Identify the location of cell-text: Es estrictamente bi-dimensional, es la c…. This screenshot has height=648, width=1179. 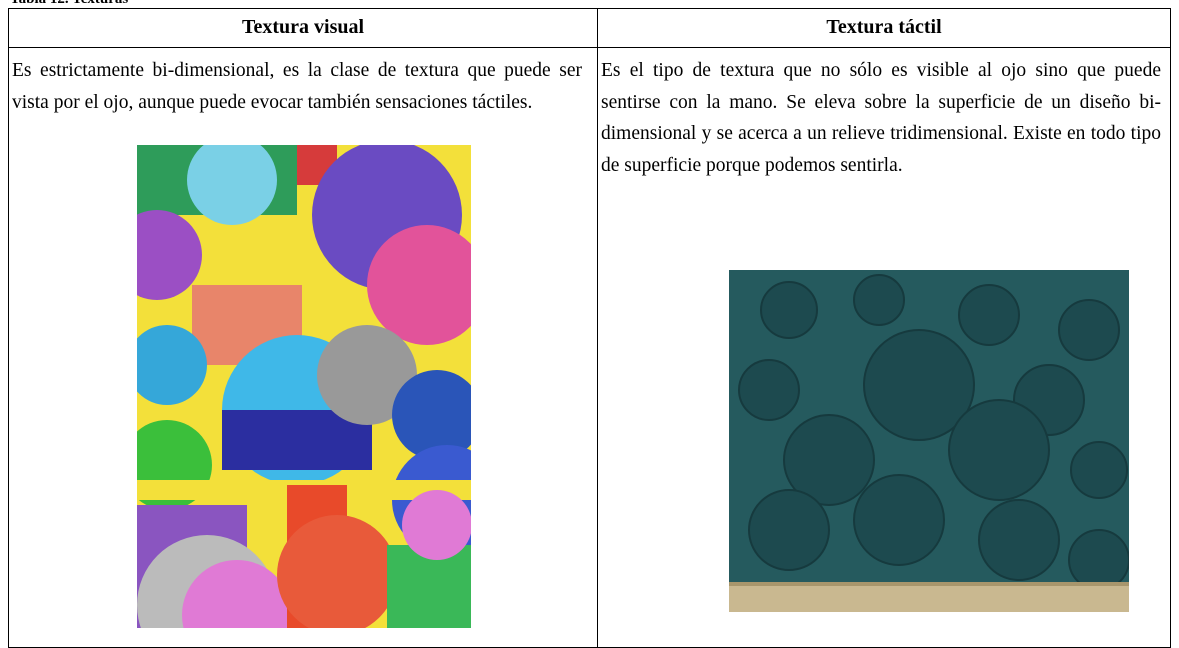
(297, 86).